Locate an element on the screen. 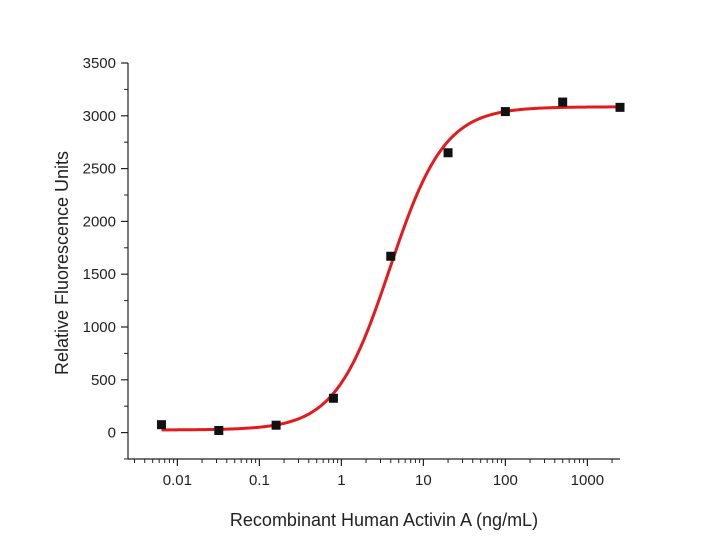 This screenshot has height=552, width=721. x-axis-title: Recombinant Human Activin A (ng/mL) is located at coordinates (384, 520).